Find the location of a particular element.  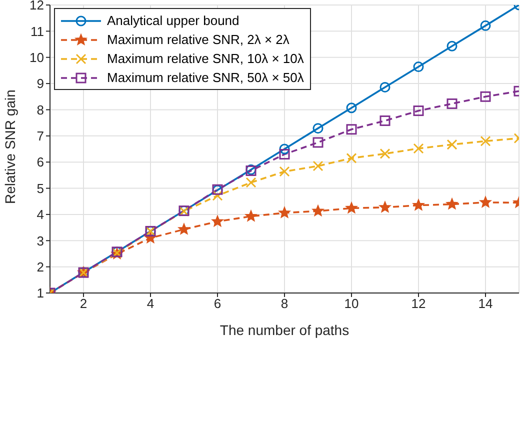

y-tick-label: 6 is located at coordinates (40, 162).